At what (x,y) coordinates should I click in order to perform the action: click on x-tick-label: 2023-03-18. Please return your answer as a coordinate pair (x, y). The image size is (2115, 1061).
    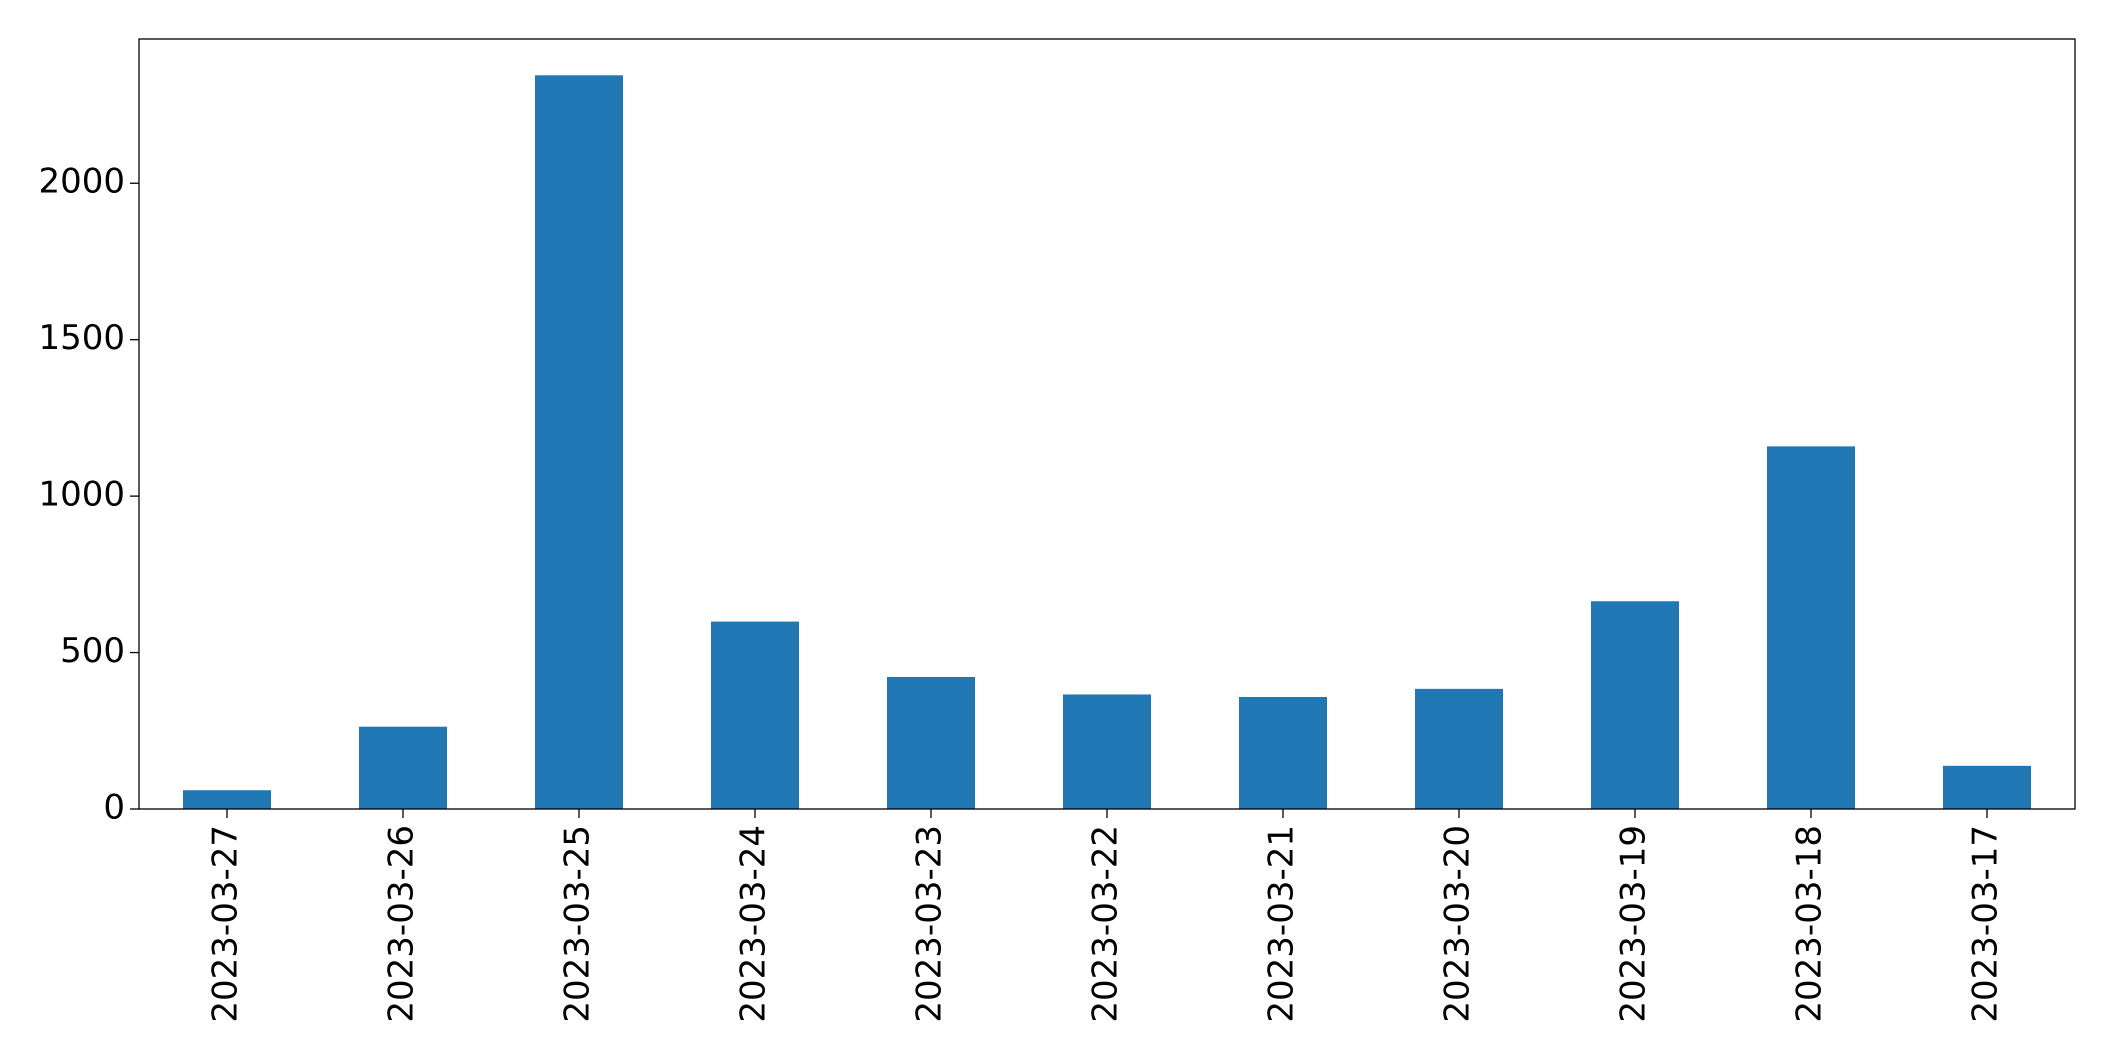
    Looking at the image, I should click on (1810, 924).